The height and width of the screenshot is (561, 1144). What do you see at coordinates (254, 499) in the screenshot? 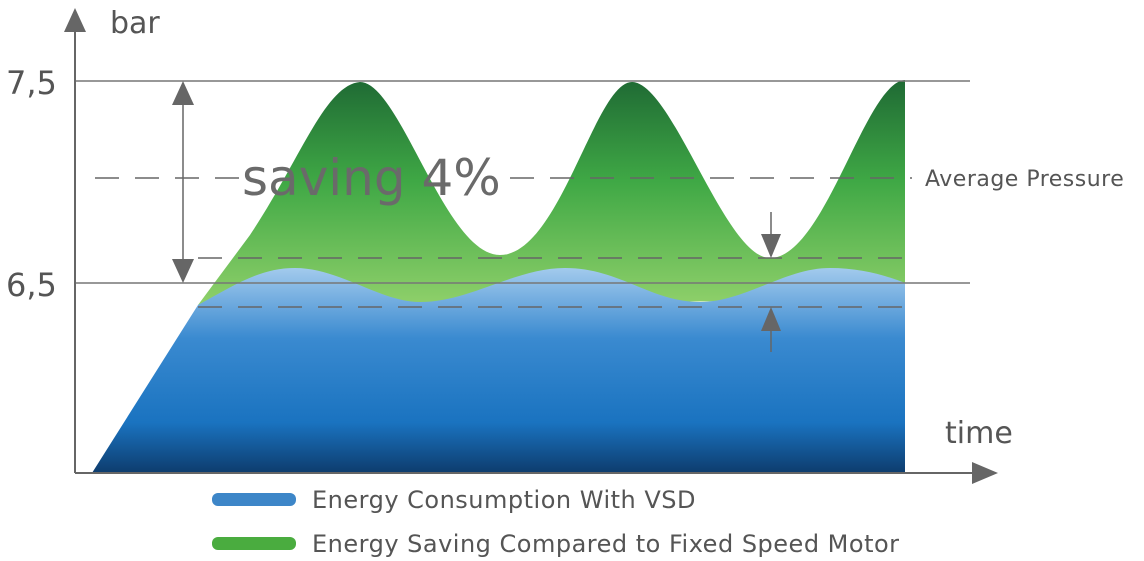
I see `legend-swatch-vsd` at bounding box center [254, 499].